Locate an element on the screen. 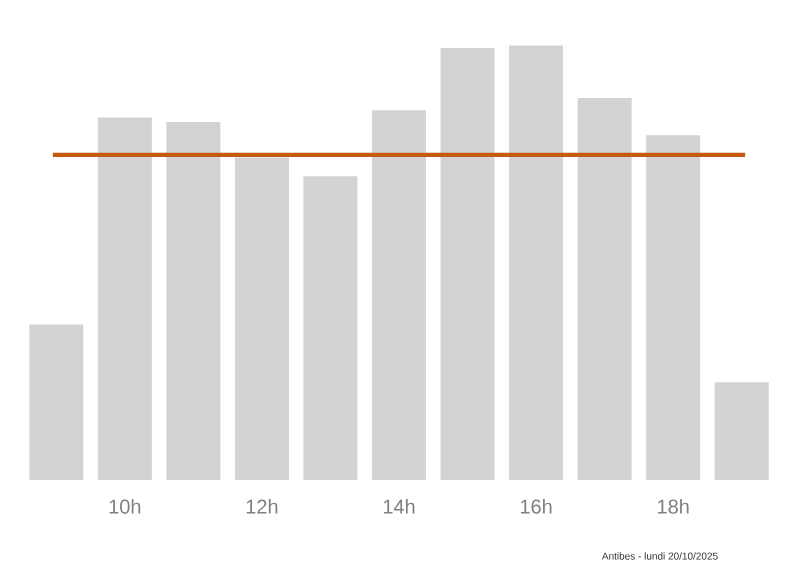 This screenshot has width=800, height=572. x-tick-label: 18h is located at coordinates (673, 506).